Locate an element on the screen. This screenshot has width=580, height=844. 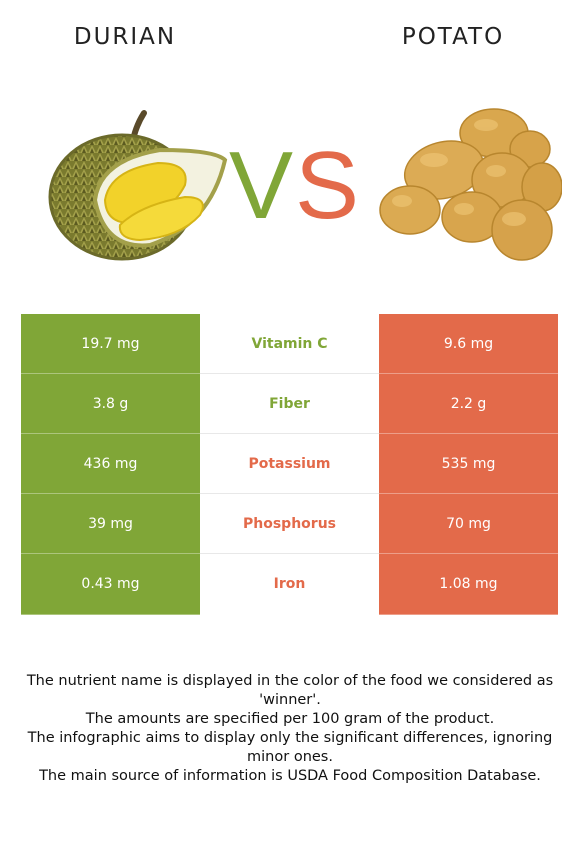
potato-value: 1.08 mg is located at coordinates (468, 584).